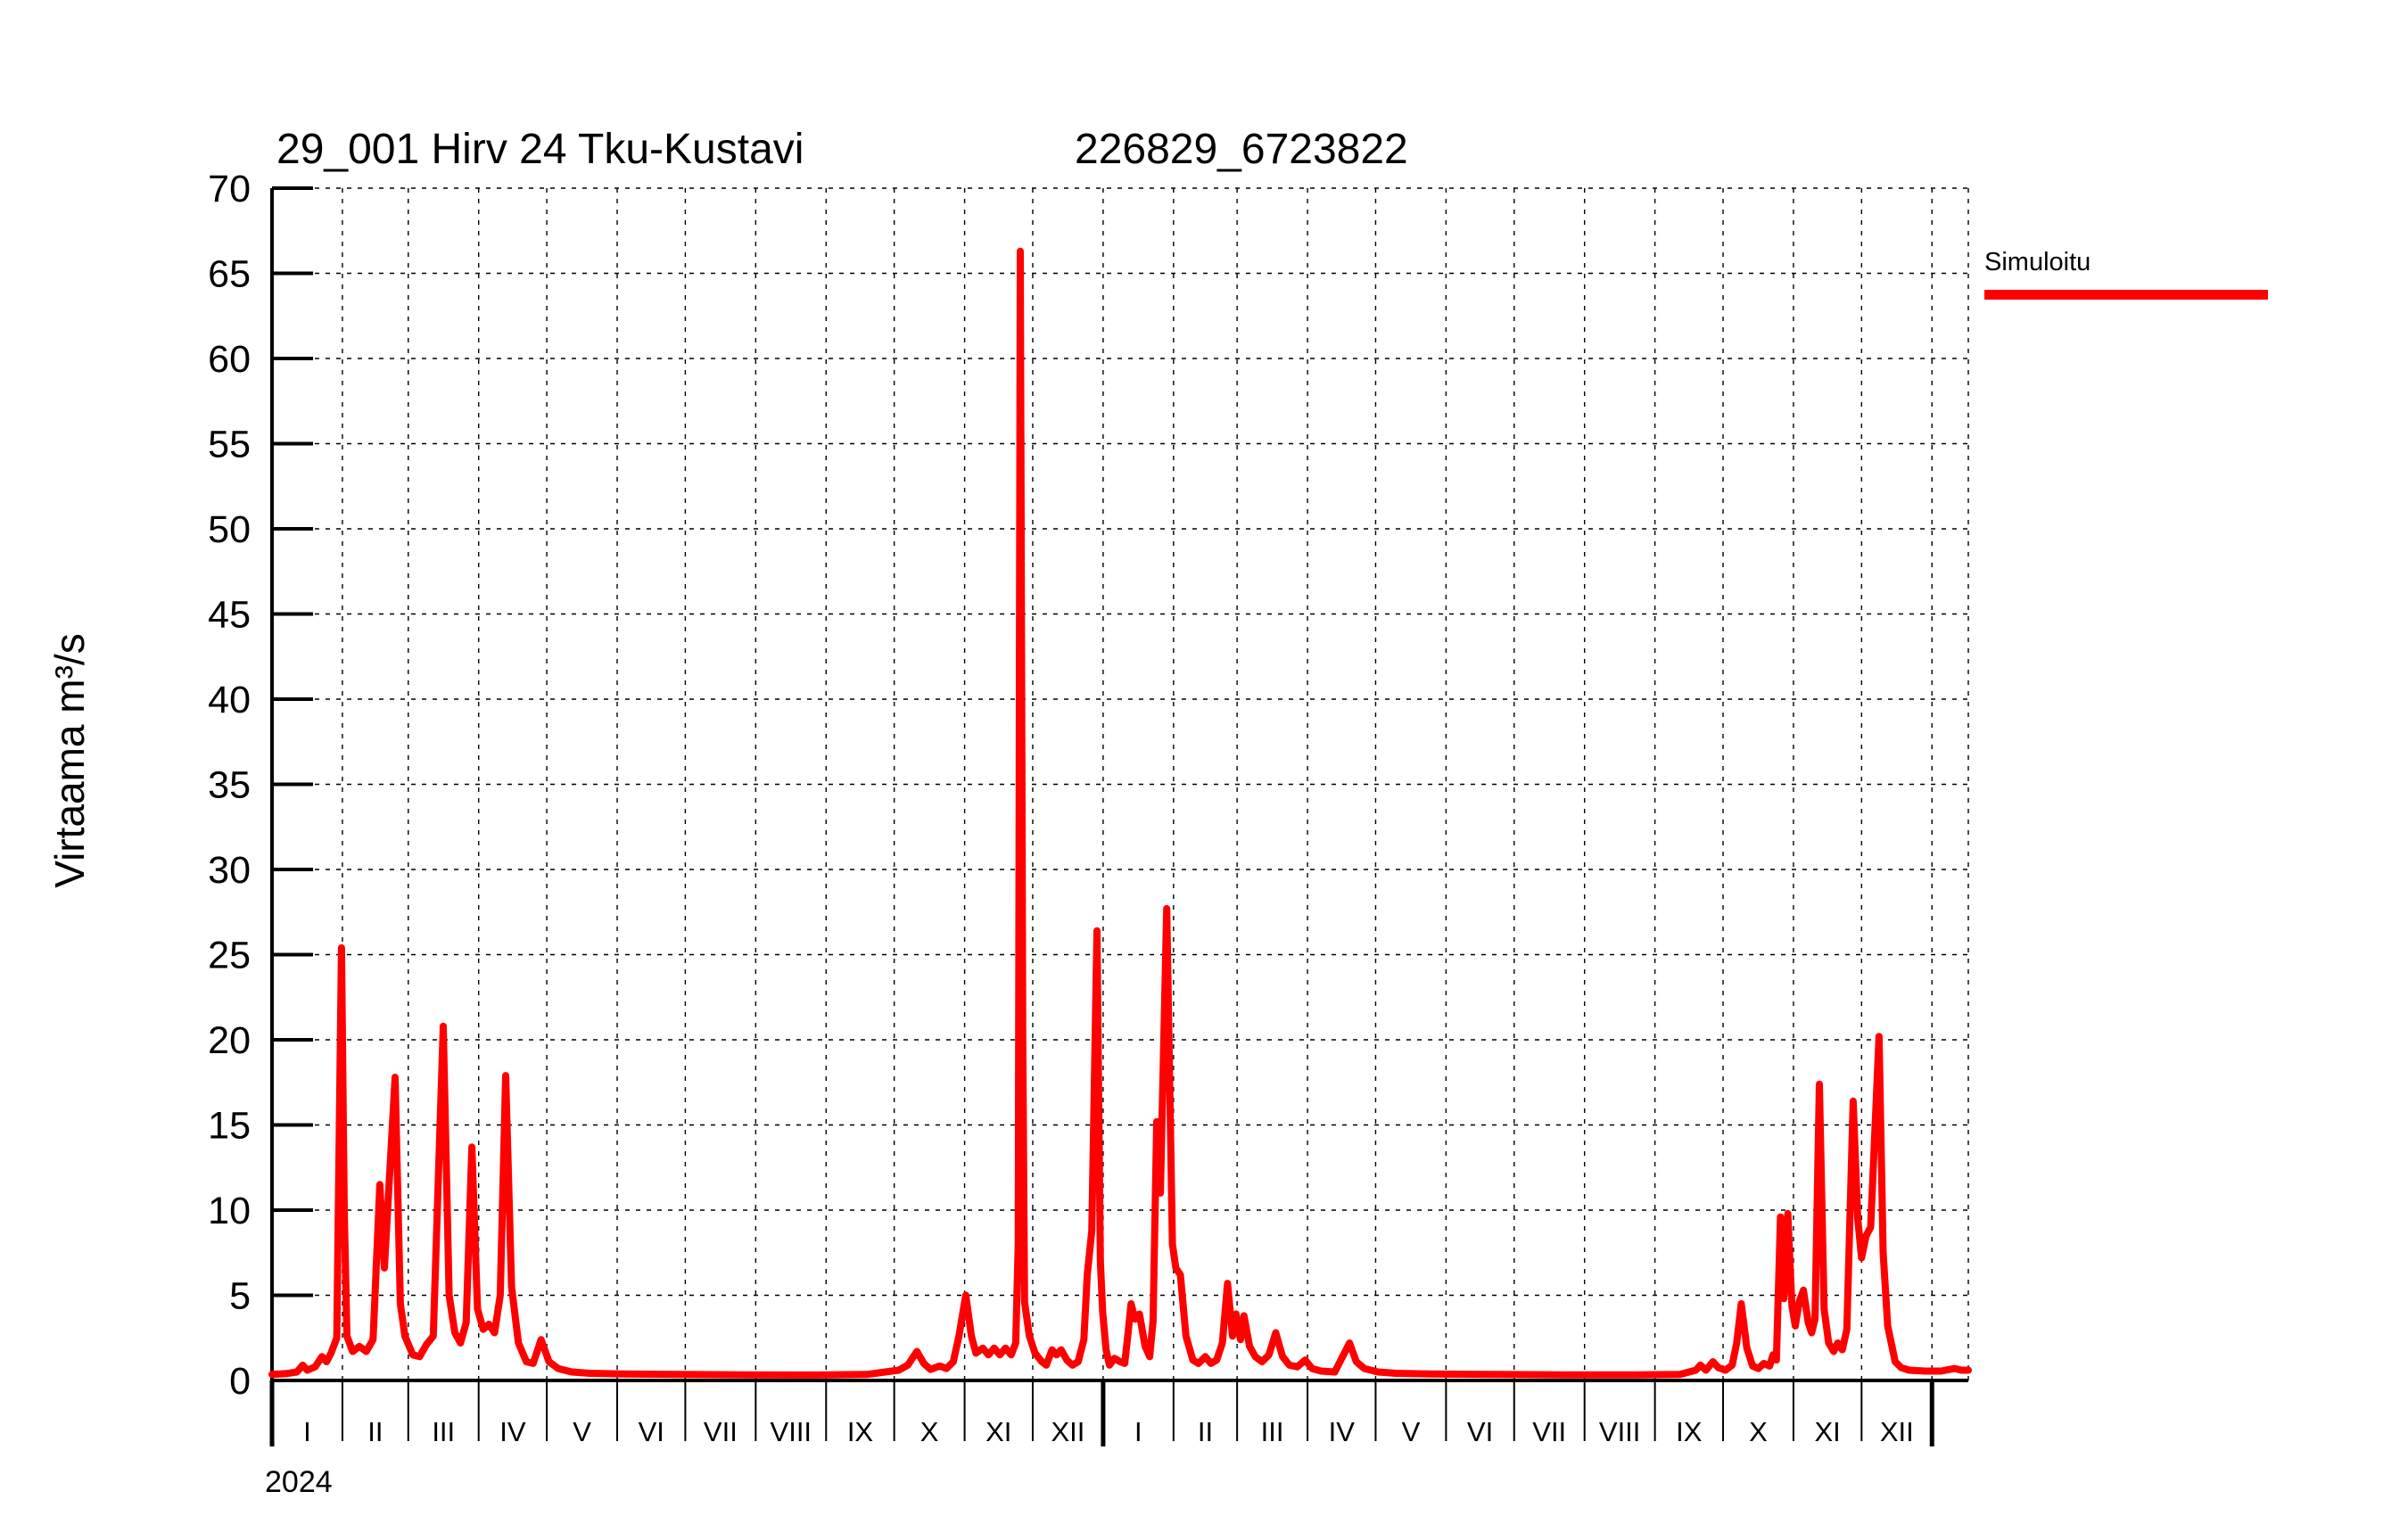  Describe the element at coordinates (229, 615) in the screenshot. I see `y-tick-label-45: 45` at that location.